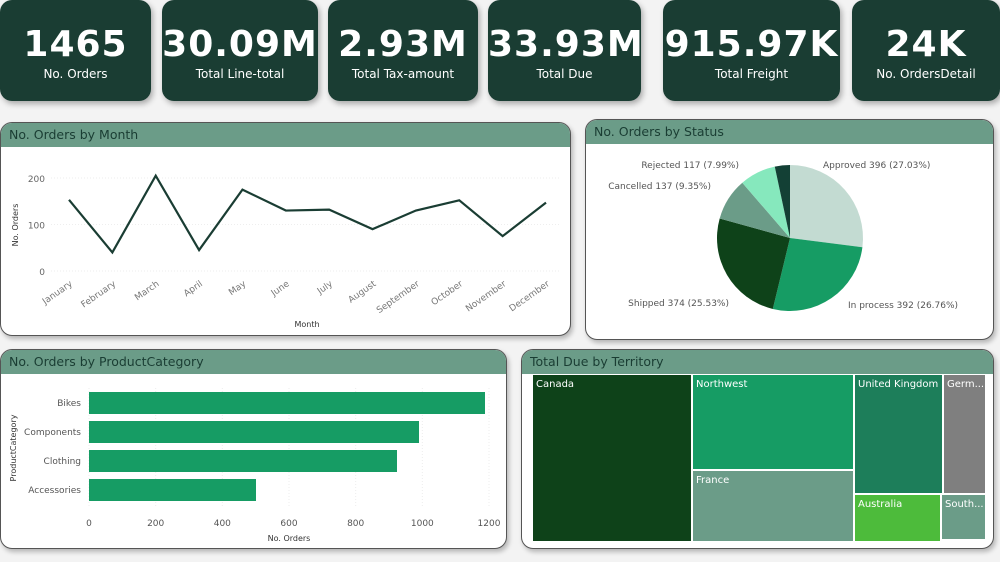  Describe the element at coordinates (147, 291) in the screenshot. I see `x-tick-label: March` at that location.